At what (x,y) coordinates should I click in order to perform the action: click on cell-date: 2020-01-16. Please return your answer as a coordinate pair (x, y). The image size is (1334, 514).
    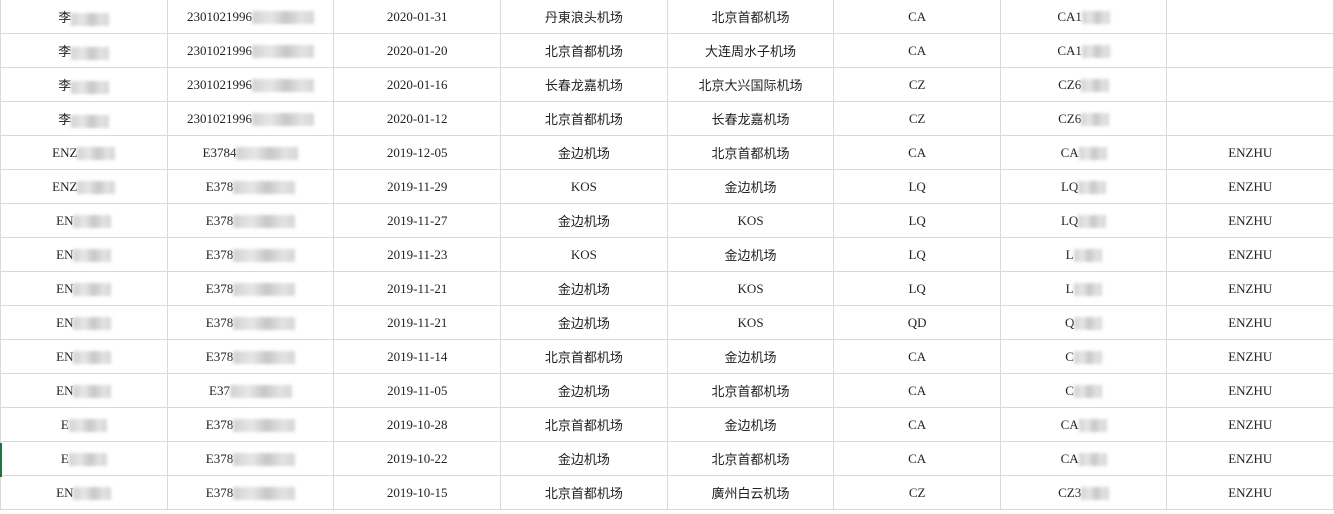
    Looking at the image, I should click on (417, 84).